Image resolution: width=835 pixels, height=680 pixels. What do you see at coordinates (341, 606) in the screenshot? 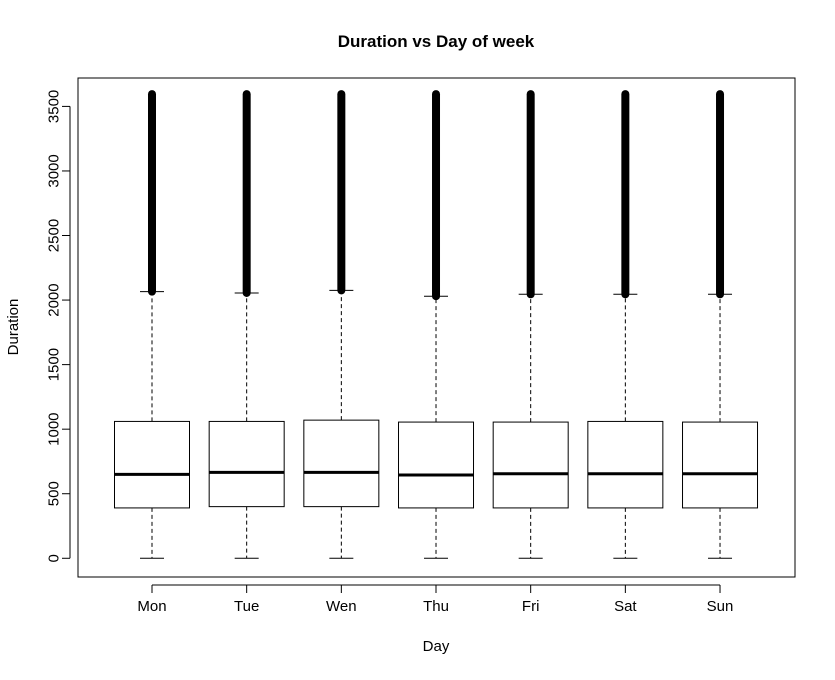
I see `x-tick-label: Wen` at bounding box center [341, 606].